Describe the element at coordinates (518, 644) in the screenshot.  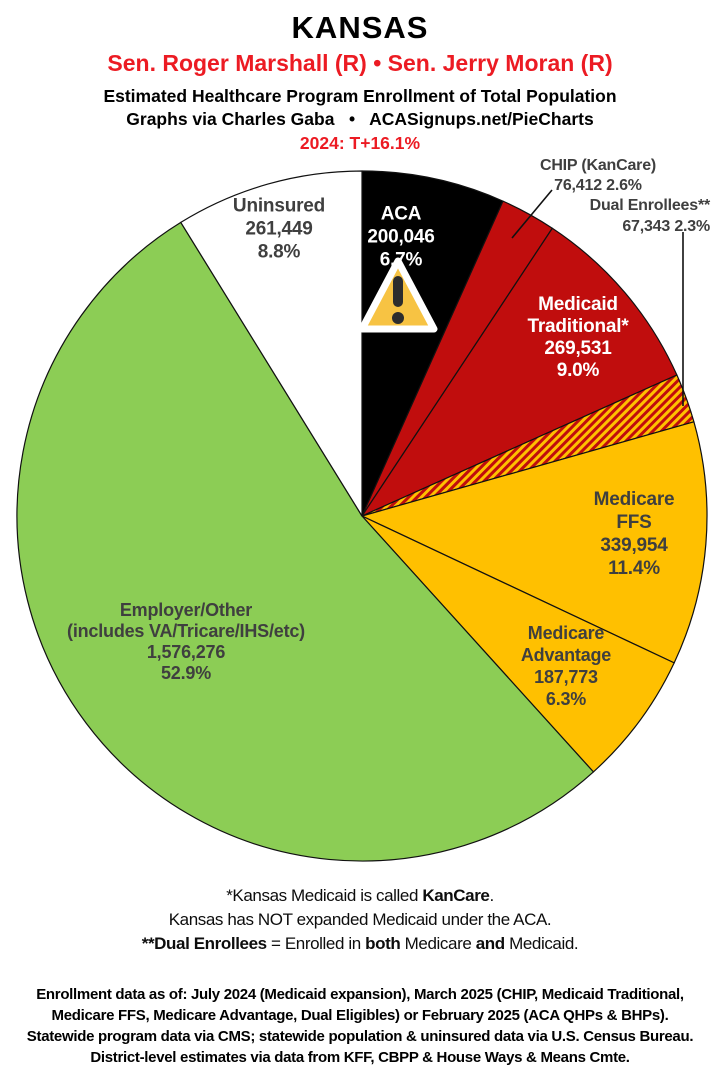
I see `pie-slice-medicare-advantage` at that location.